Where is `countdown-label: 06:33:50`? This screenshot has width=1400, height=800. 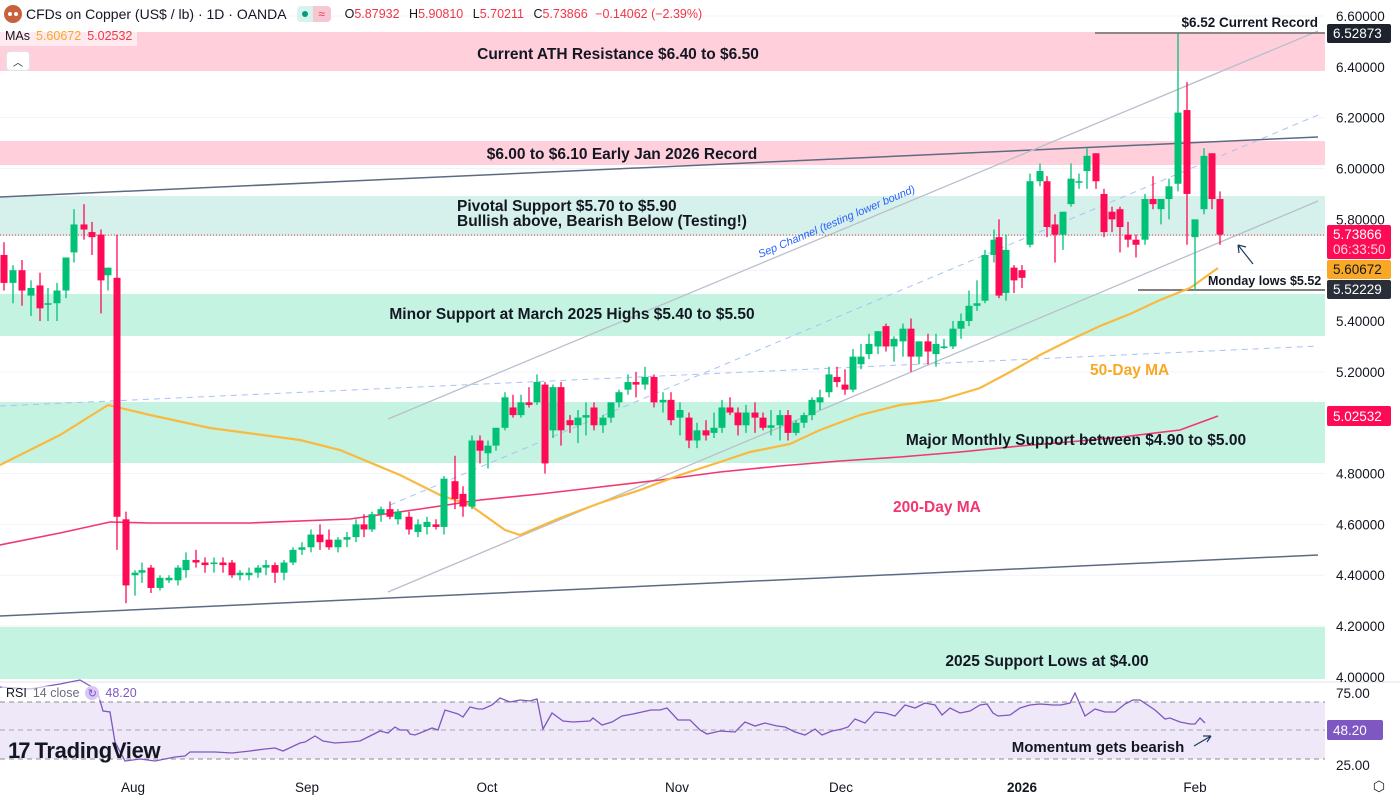 countdown-label: 06:33:50 is located at coordinates (1359, 249).